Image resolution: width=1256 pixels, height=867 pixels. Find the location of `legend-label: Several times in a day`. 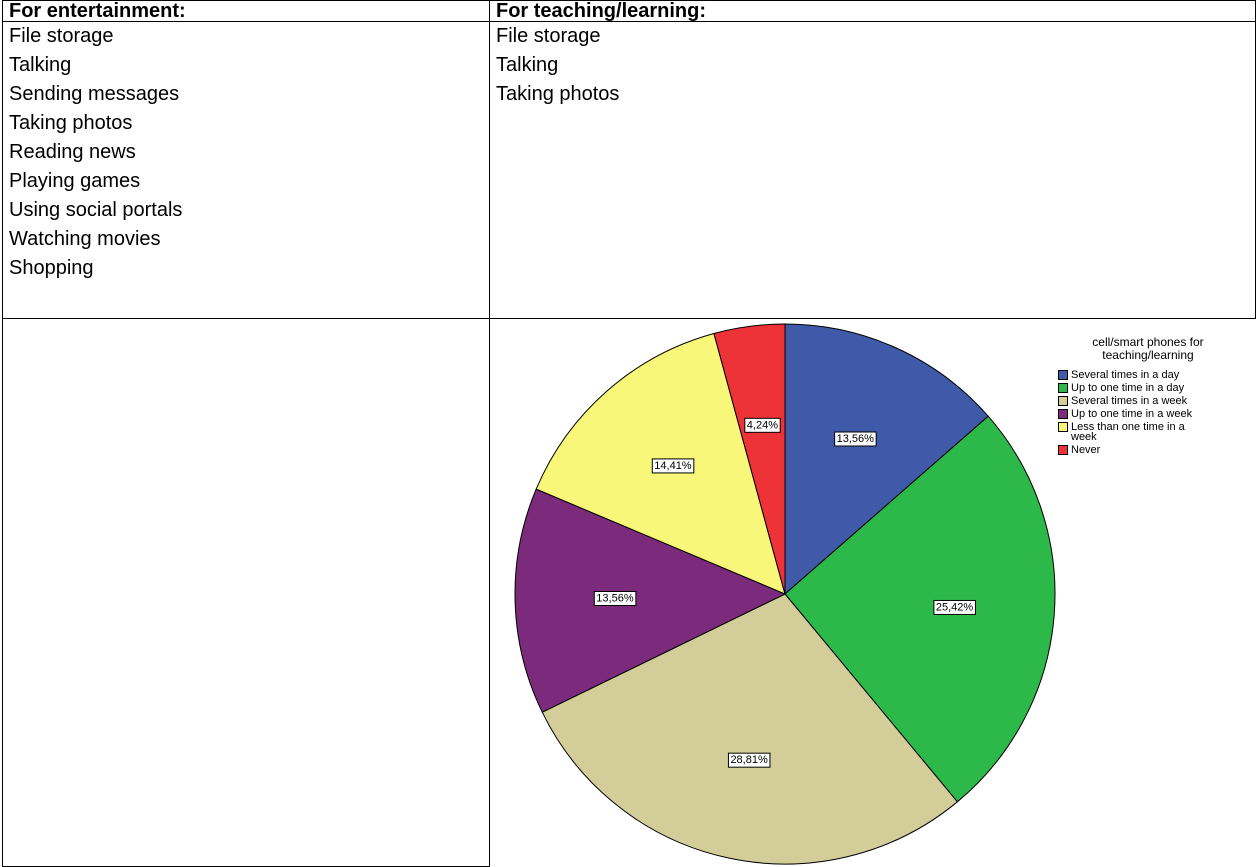

legend-label: Several times in a day is located at coordinates (1125, 375).